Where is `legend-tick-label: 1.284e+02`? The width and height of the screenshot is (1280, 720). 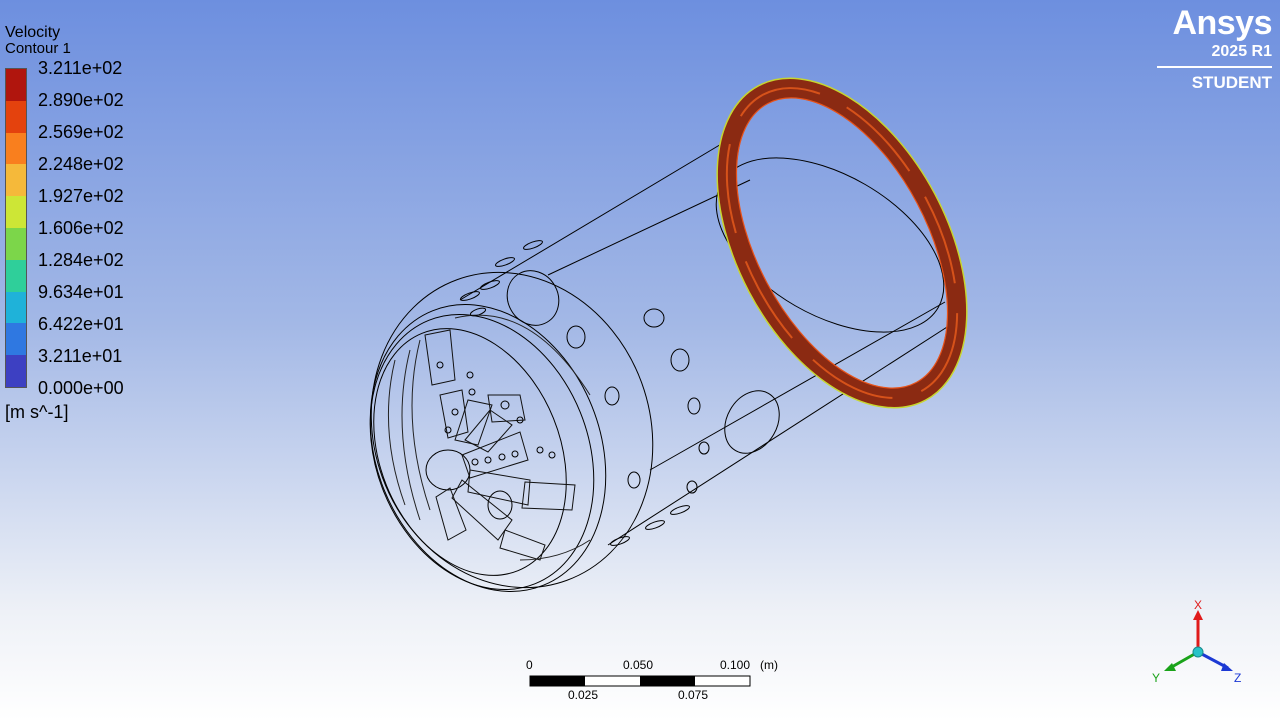 legend-tick-label: 1.284e+02 is located at coordinates (81, 260).